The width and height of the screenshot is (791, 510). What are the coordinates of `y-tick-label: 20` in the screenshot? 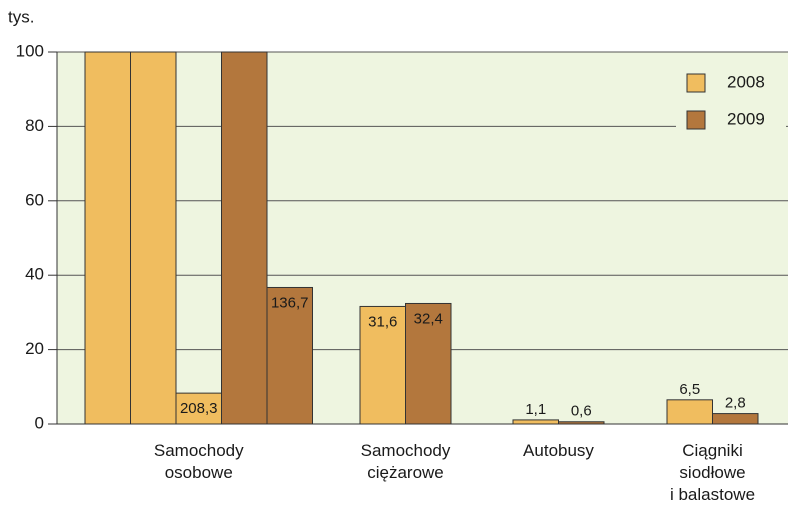 It's located at (34, 348).